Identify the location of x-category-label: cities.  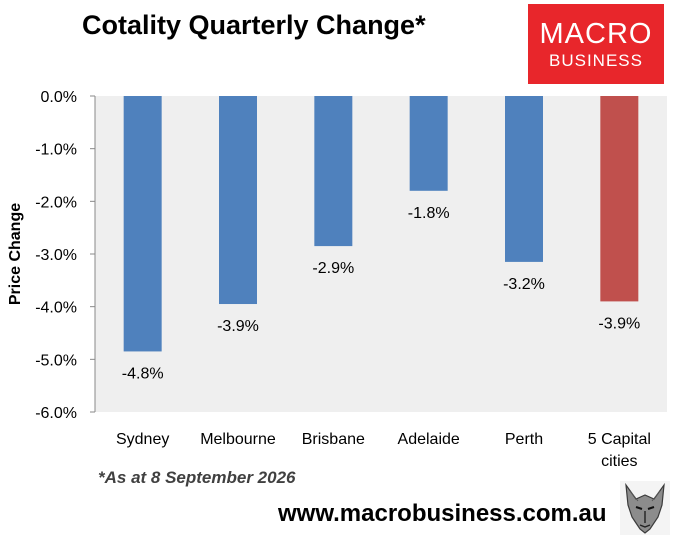
(619, 461).